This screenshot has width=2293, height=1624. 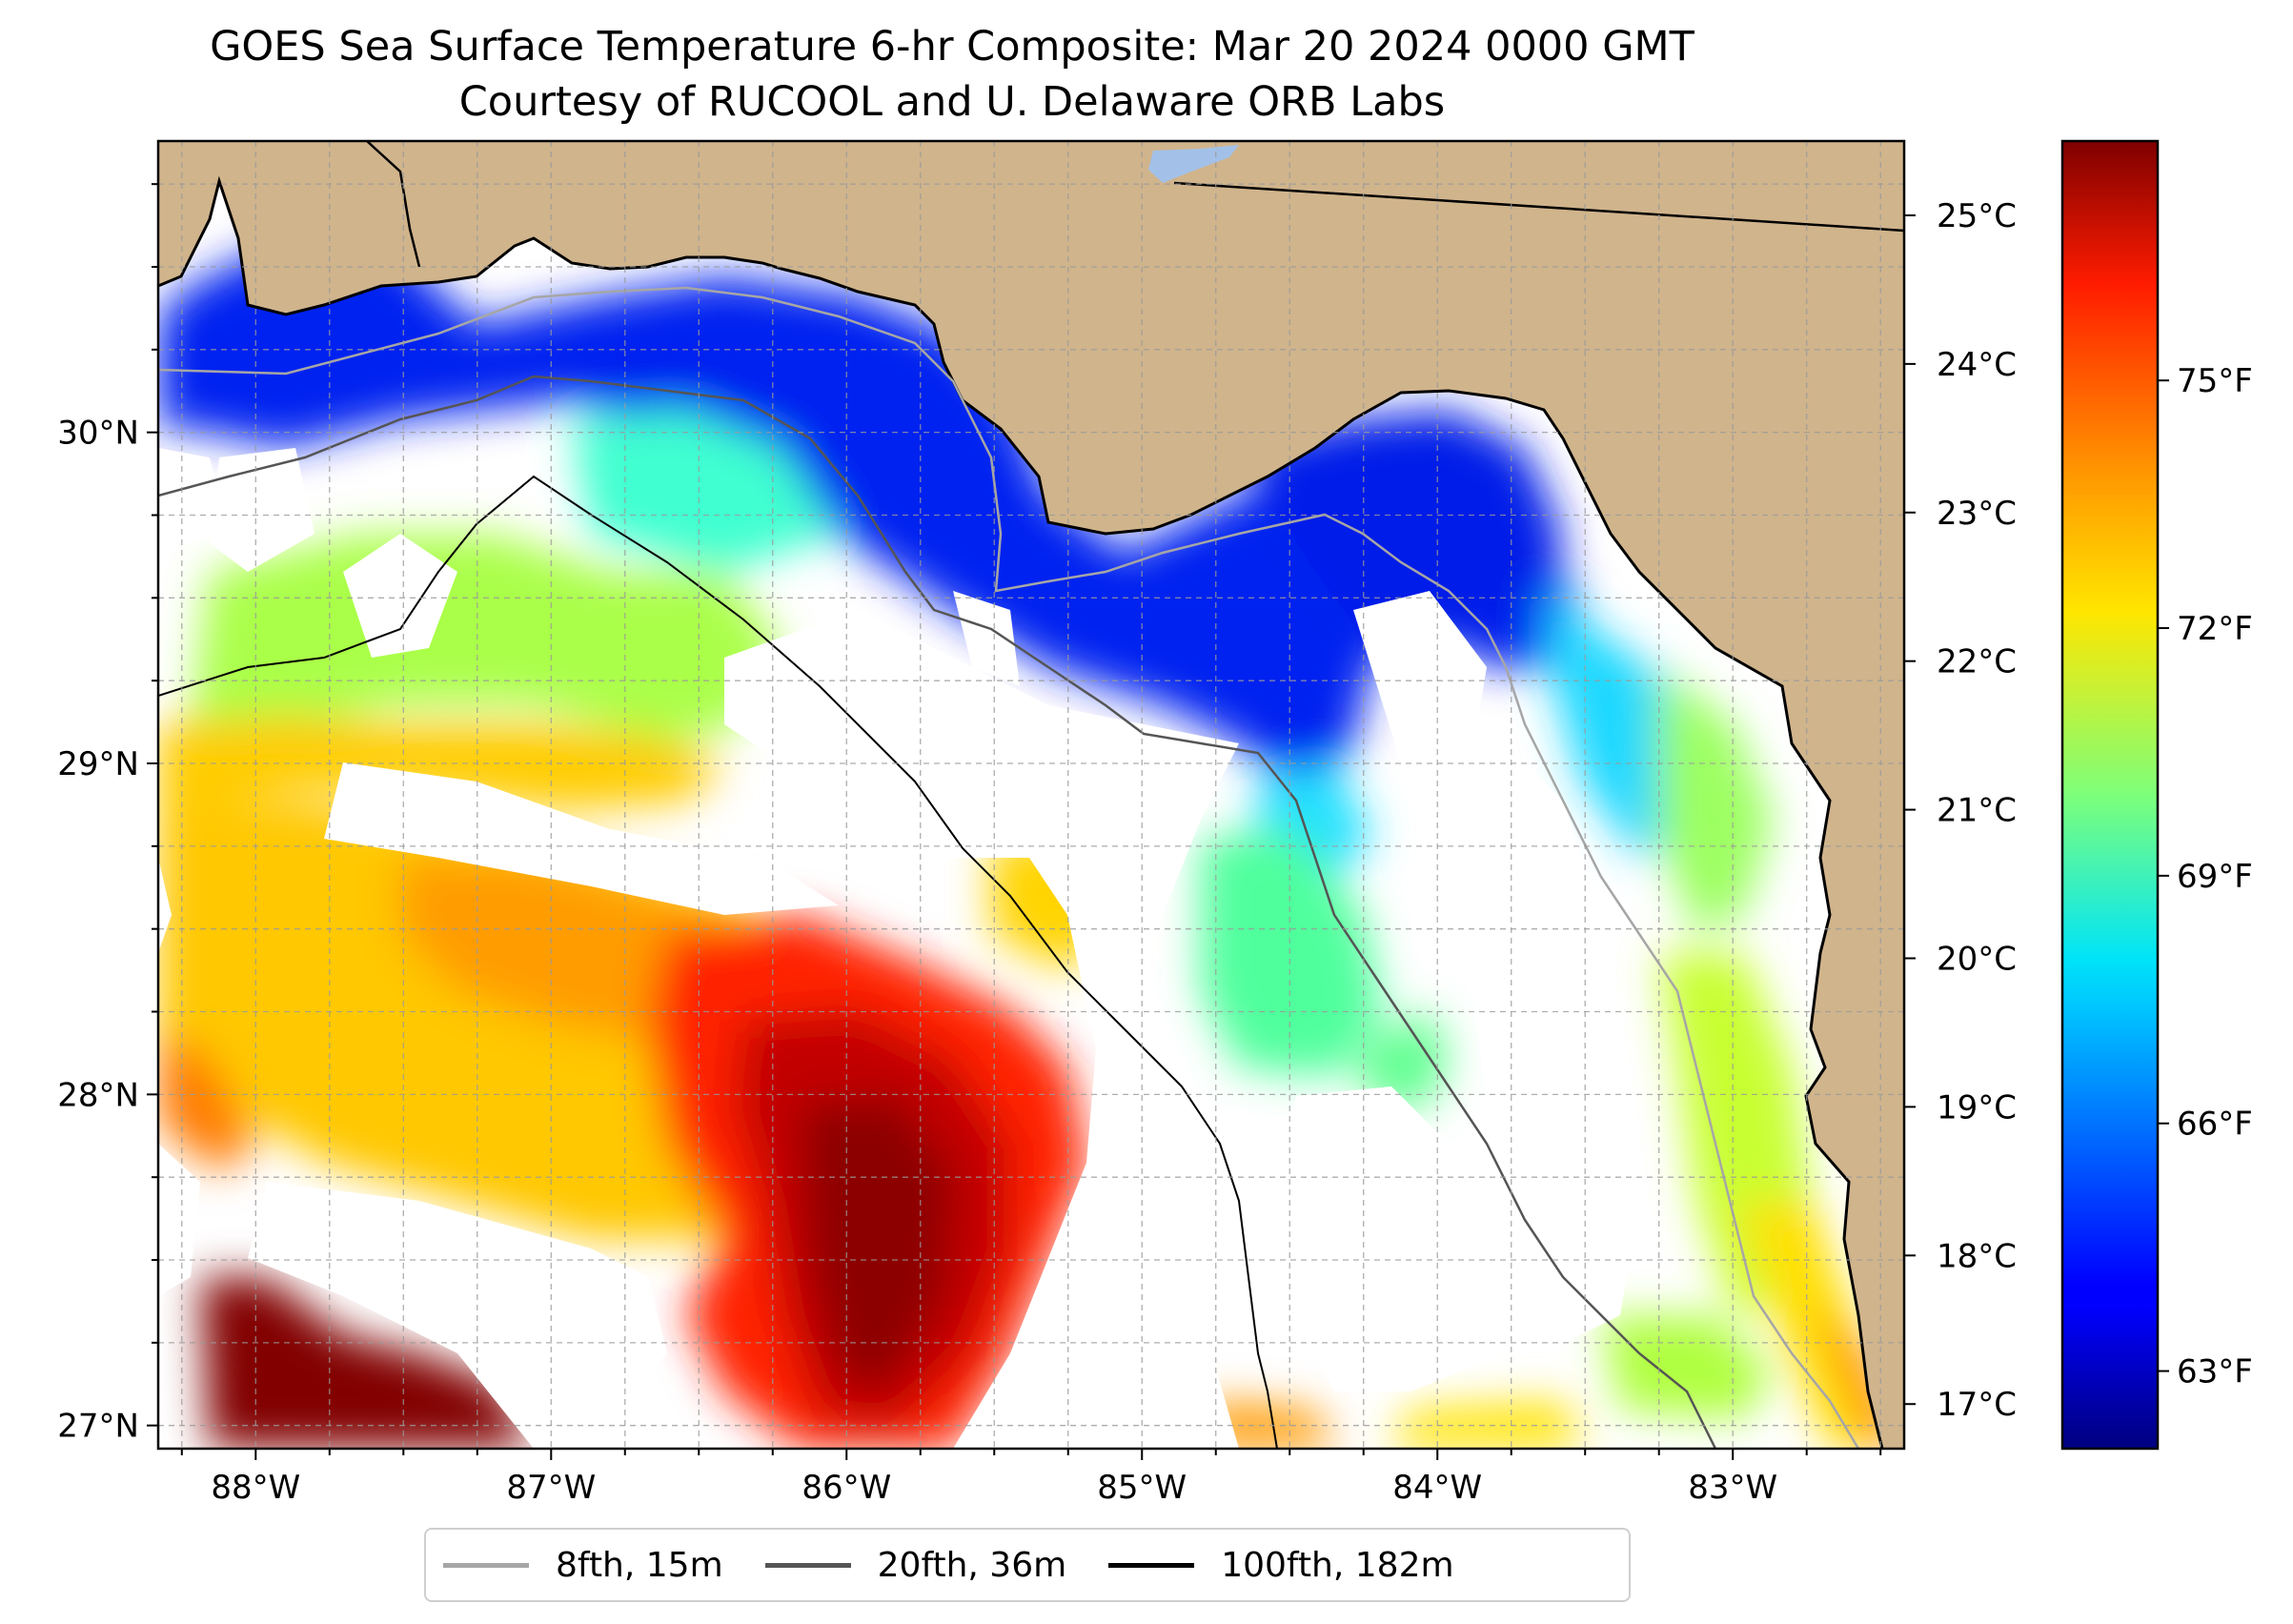 I want to click on celsius-tick-label: 17°C, so click(x=1977, y=1405).